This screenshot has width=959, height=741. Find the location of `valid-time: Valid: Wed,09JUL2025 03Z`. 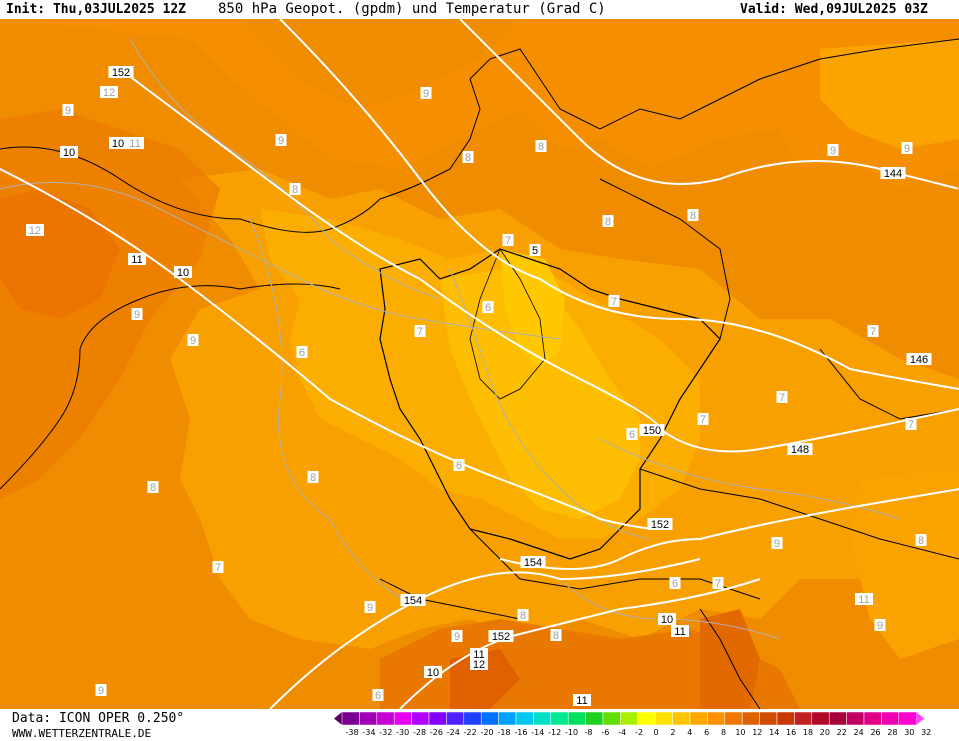

valid-time: Valid: Wed,09JUL2025 03Z is located at coordinates (834, 9).